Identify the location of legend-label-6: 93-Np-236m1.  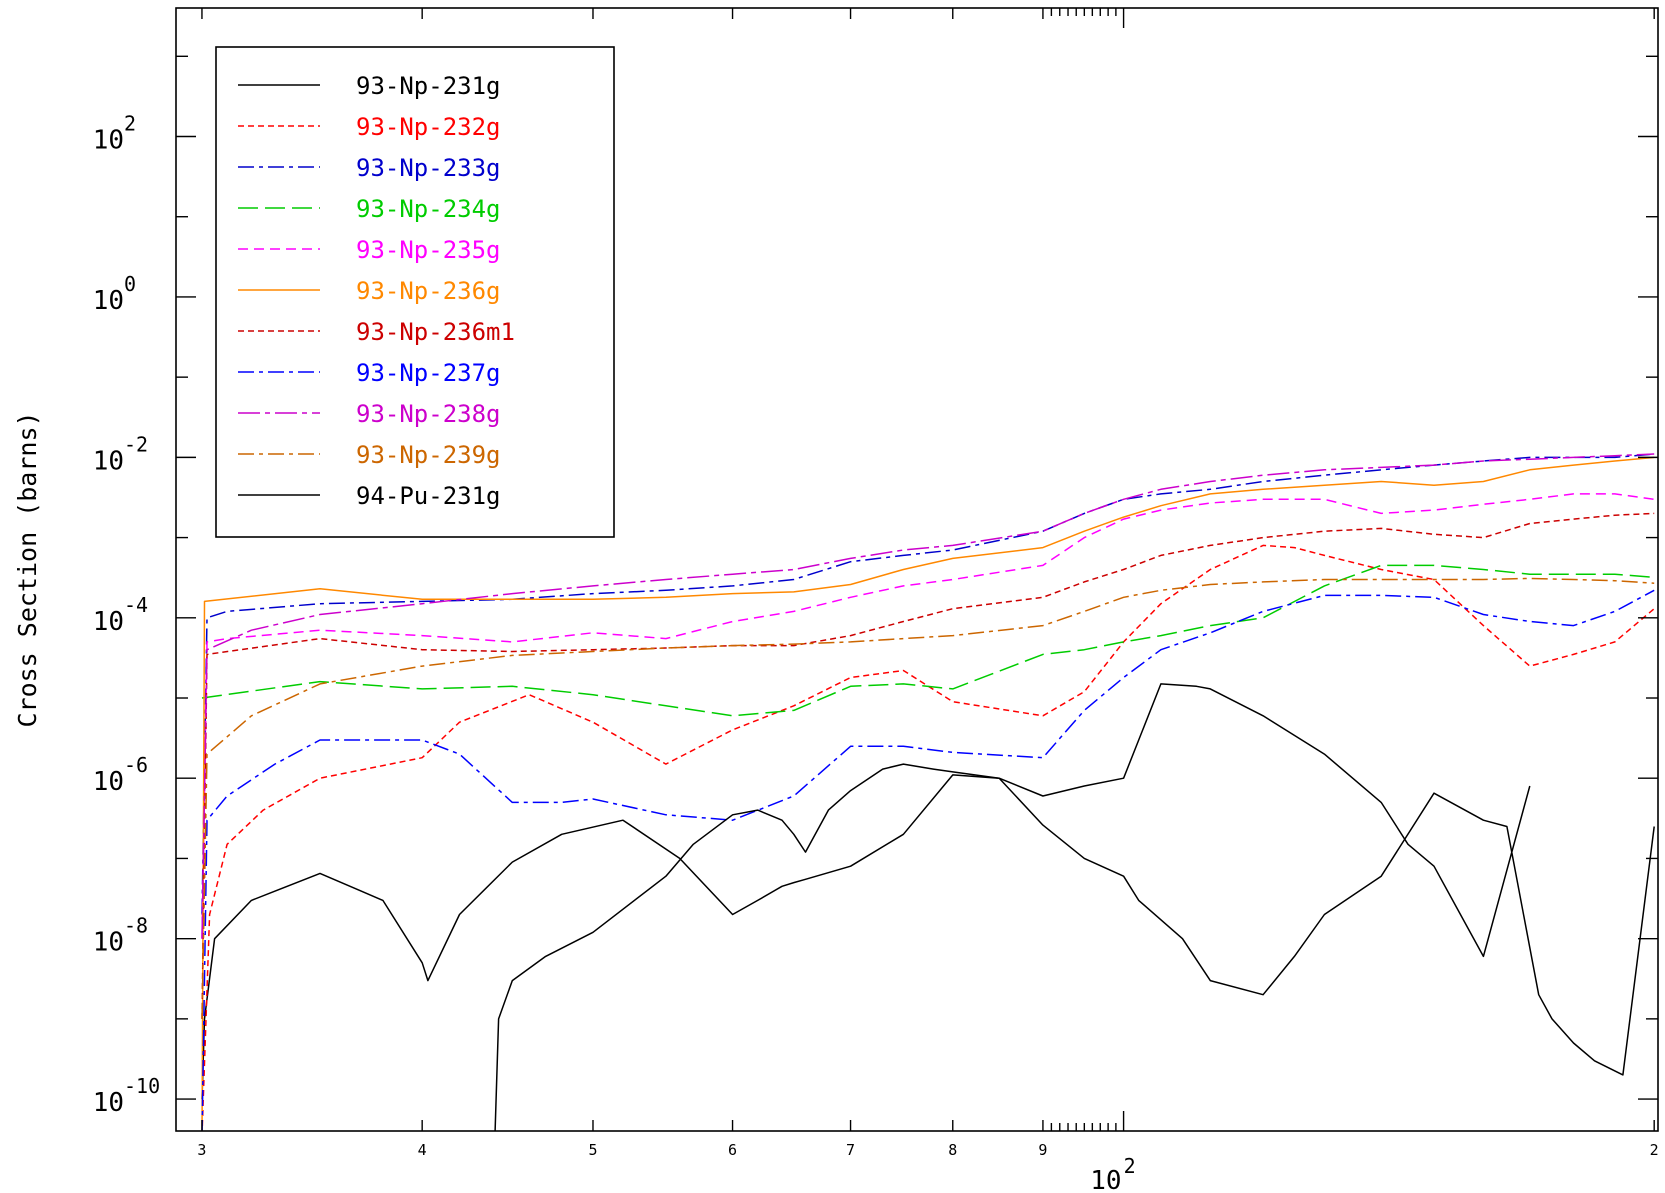
(435, 332).